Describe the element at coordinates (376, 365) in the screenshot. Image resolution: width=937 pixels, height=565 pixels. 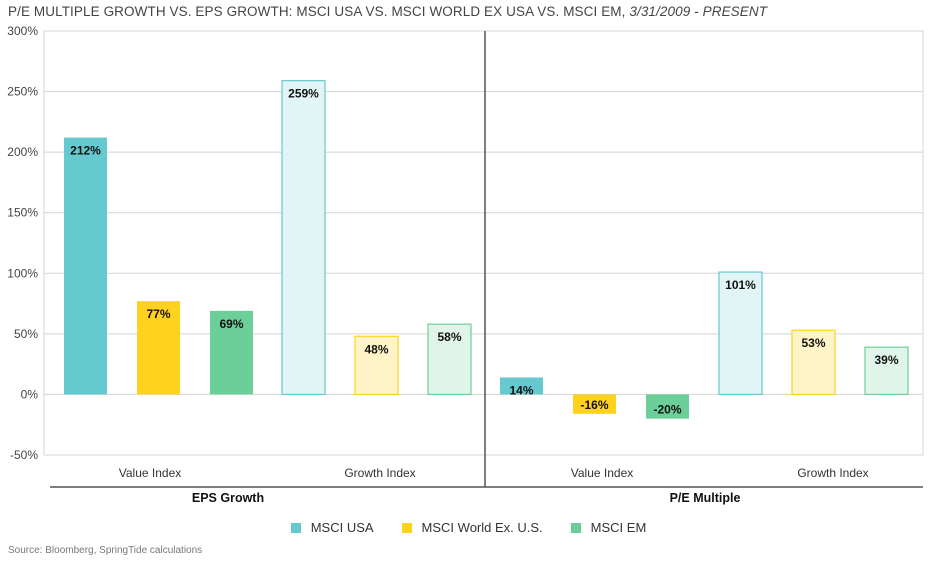
I see `bar-world-eps-growth` at that location.